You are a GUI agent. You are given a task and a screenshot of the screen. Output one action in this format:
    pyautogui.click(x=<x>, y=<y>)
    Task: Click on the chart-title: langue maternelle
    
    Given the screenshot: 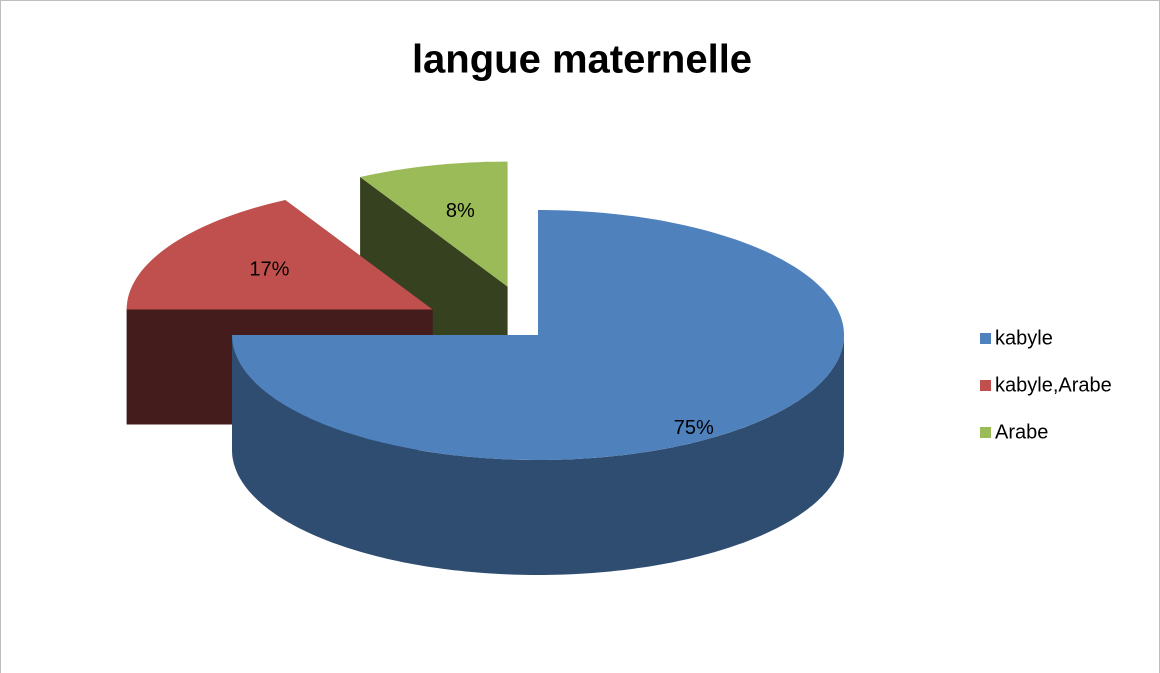 What is the action you would take?
    pyautogui.click(x=582, y=60)
    